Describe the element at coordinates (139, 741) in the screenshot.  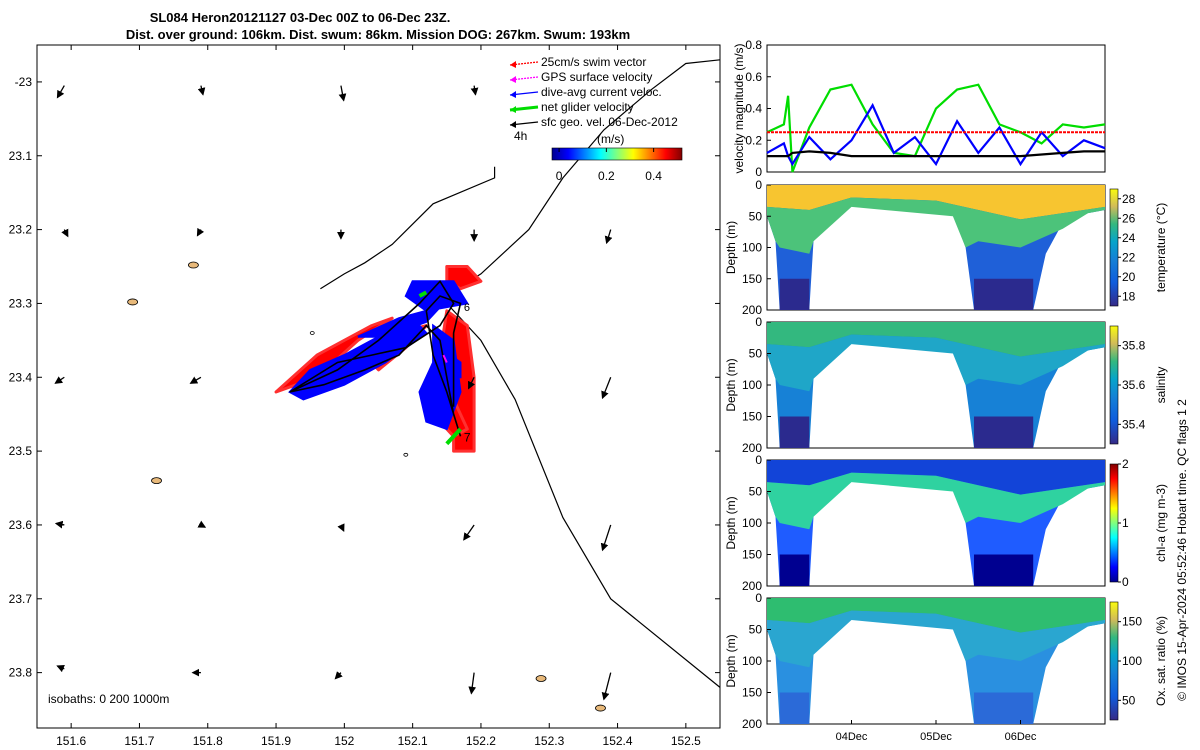
I see `map-xtick-label: 151.7` at that location.